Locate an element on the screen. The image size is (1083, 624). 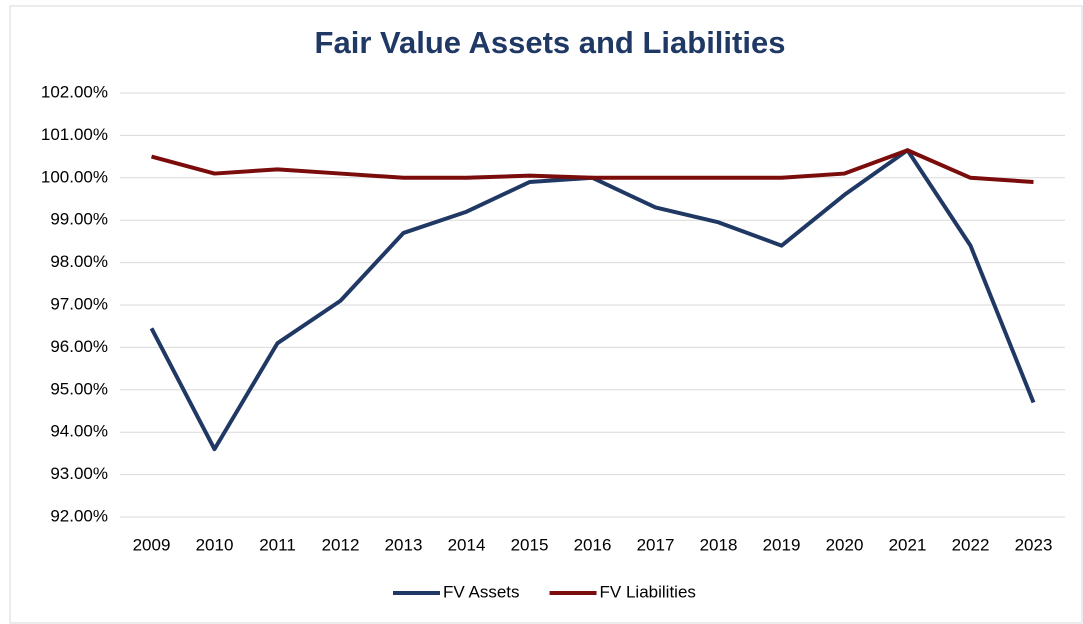
y-tick-label: 92.00% is located at coordinates (79, 515).